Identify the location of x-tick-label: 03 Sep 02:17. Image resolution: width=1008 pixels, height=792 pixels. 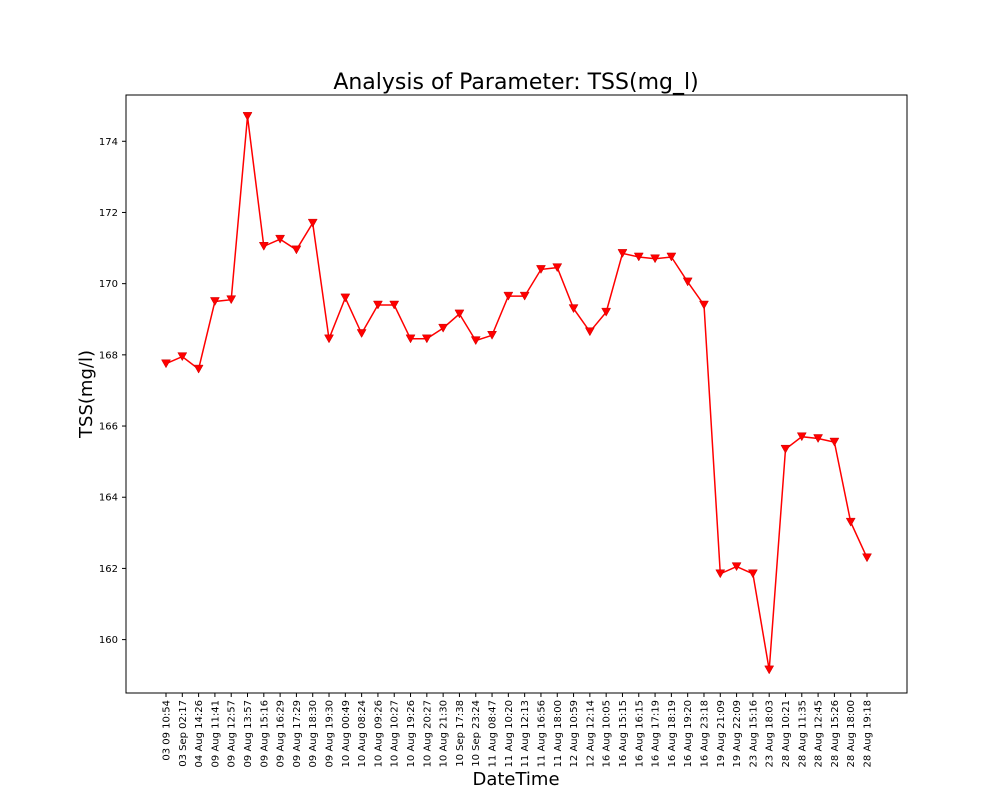
(183, 733).